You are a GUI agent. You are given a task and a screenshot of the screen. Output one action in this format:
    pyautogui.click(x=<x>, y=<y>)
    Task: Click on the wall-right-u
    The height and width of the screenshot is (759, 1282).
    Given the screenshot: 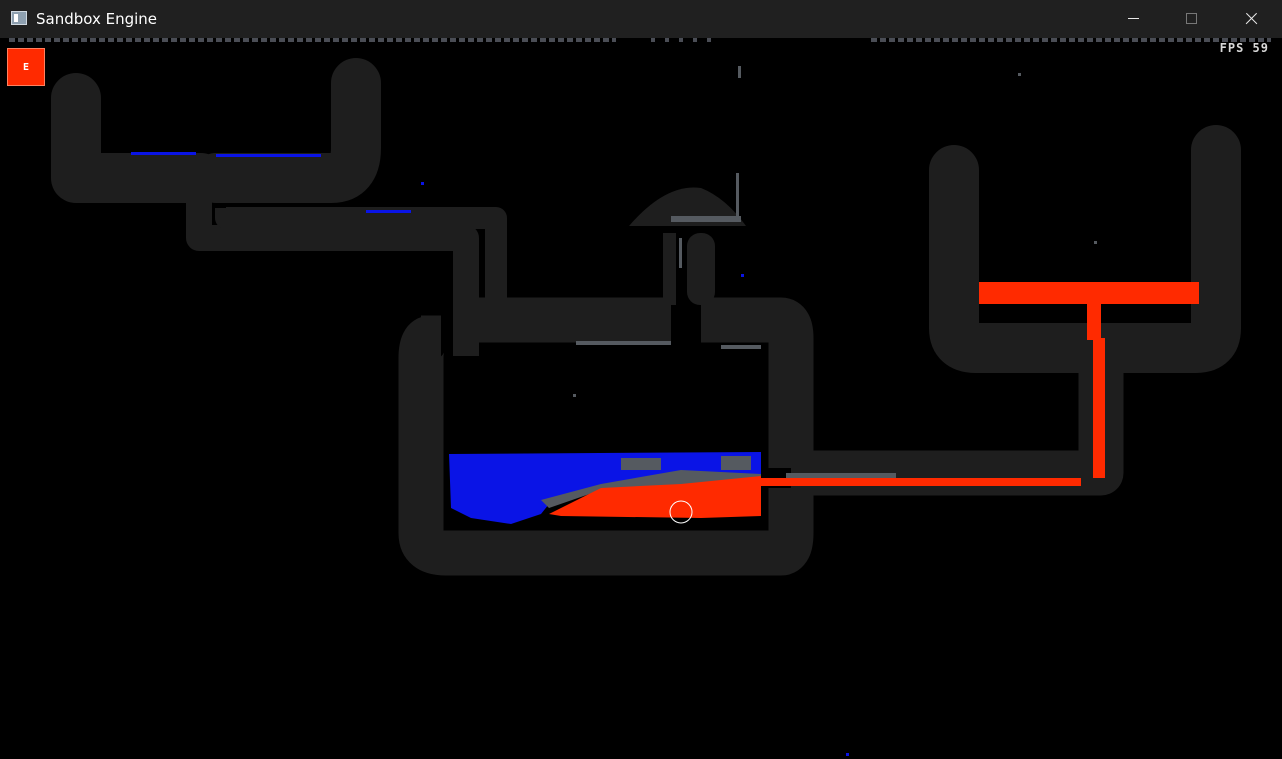 What is the action you would take?
    pyautogui.click(x=1085, y=249)
    